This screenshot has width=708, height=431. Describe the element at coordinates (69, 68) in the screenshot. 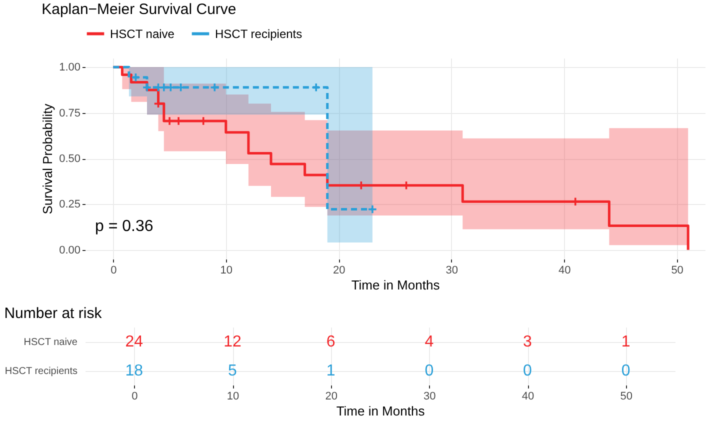

I see `y-tick-label: 1.00` at that location.